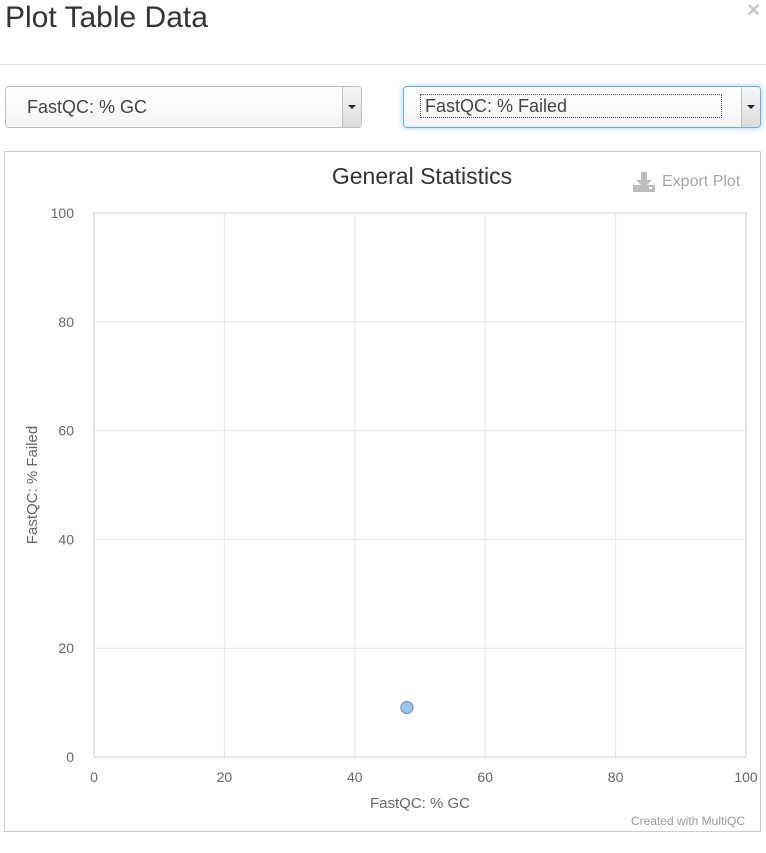 The width and height of the screenshot is (766, 853). What do you see at coordinates (746, 777) in the screenshot?
I see `x-tick-label: 100` at bounding box center [746, 777].